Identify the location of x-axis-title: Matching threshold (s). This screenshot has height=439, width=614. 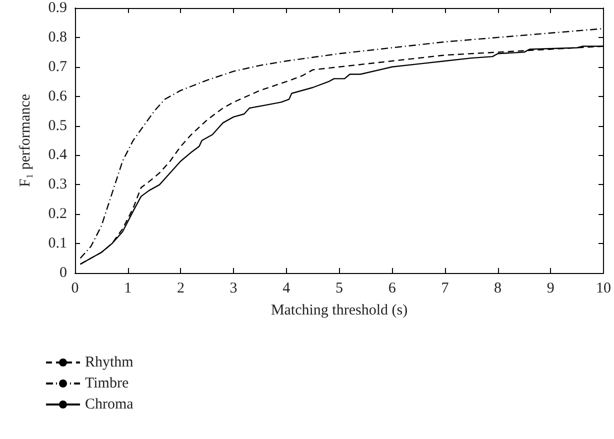
(339, 310).